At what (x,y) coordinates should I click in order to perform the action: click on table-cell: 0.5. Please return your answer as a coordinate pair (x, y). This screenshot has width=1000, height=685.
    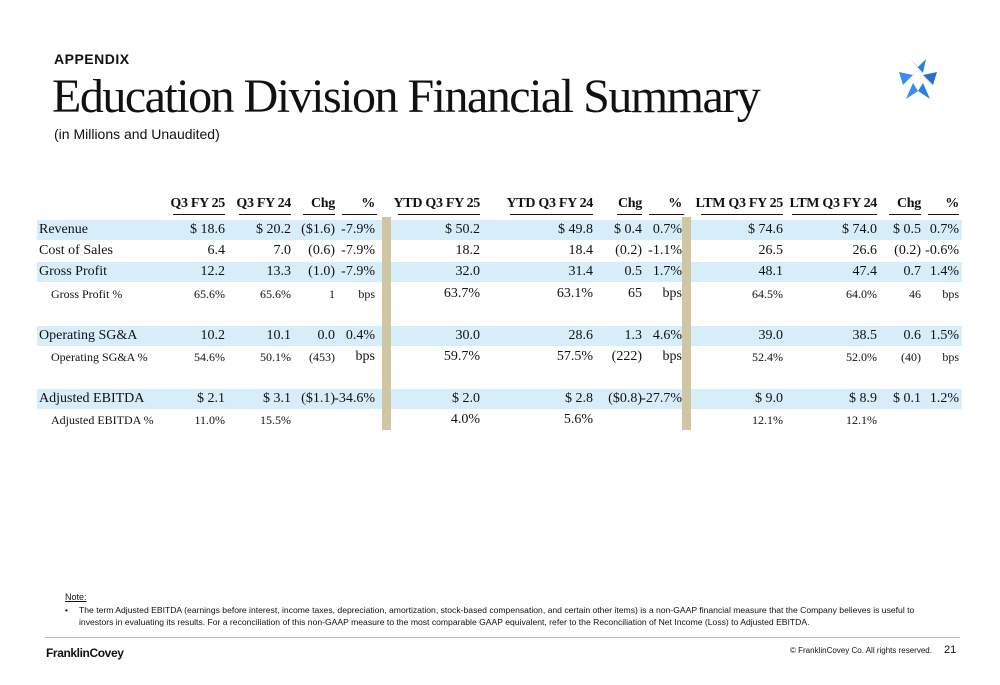
    Looking at the image, I should click on (633, 271).